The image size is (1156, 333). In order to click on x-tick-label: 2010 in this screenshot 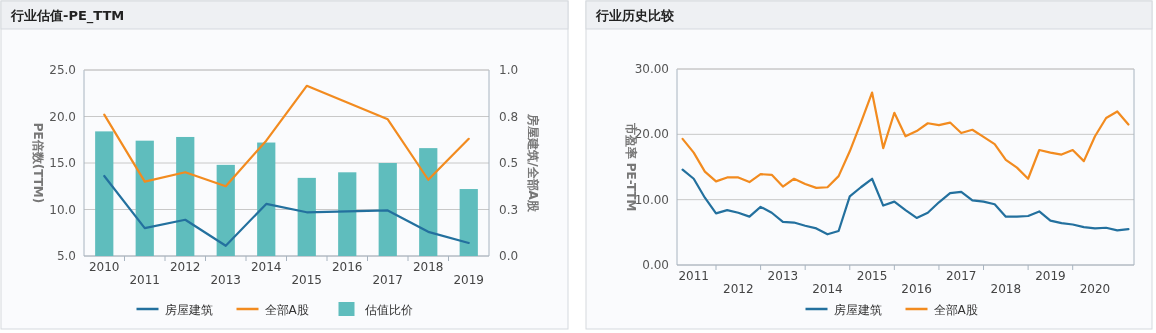, I will do `click(104, 267)`.